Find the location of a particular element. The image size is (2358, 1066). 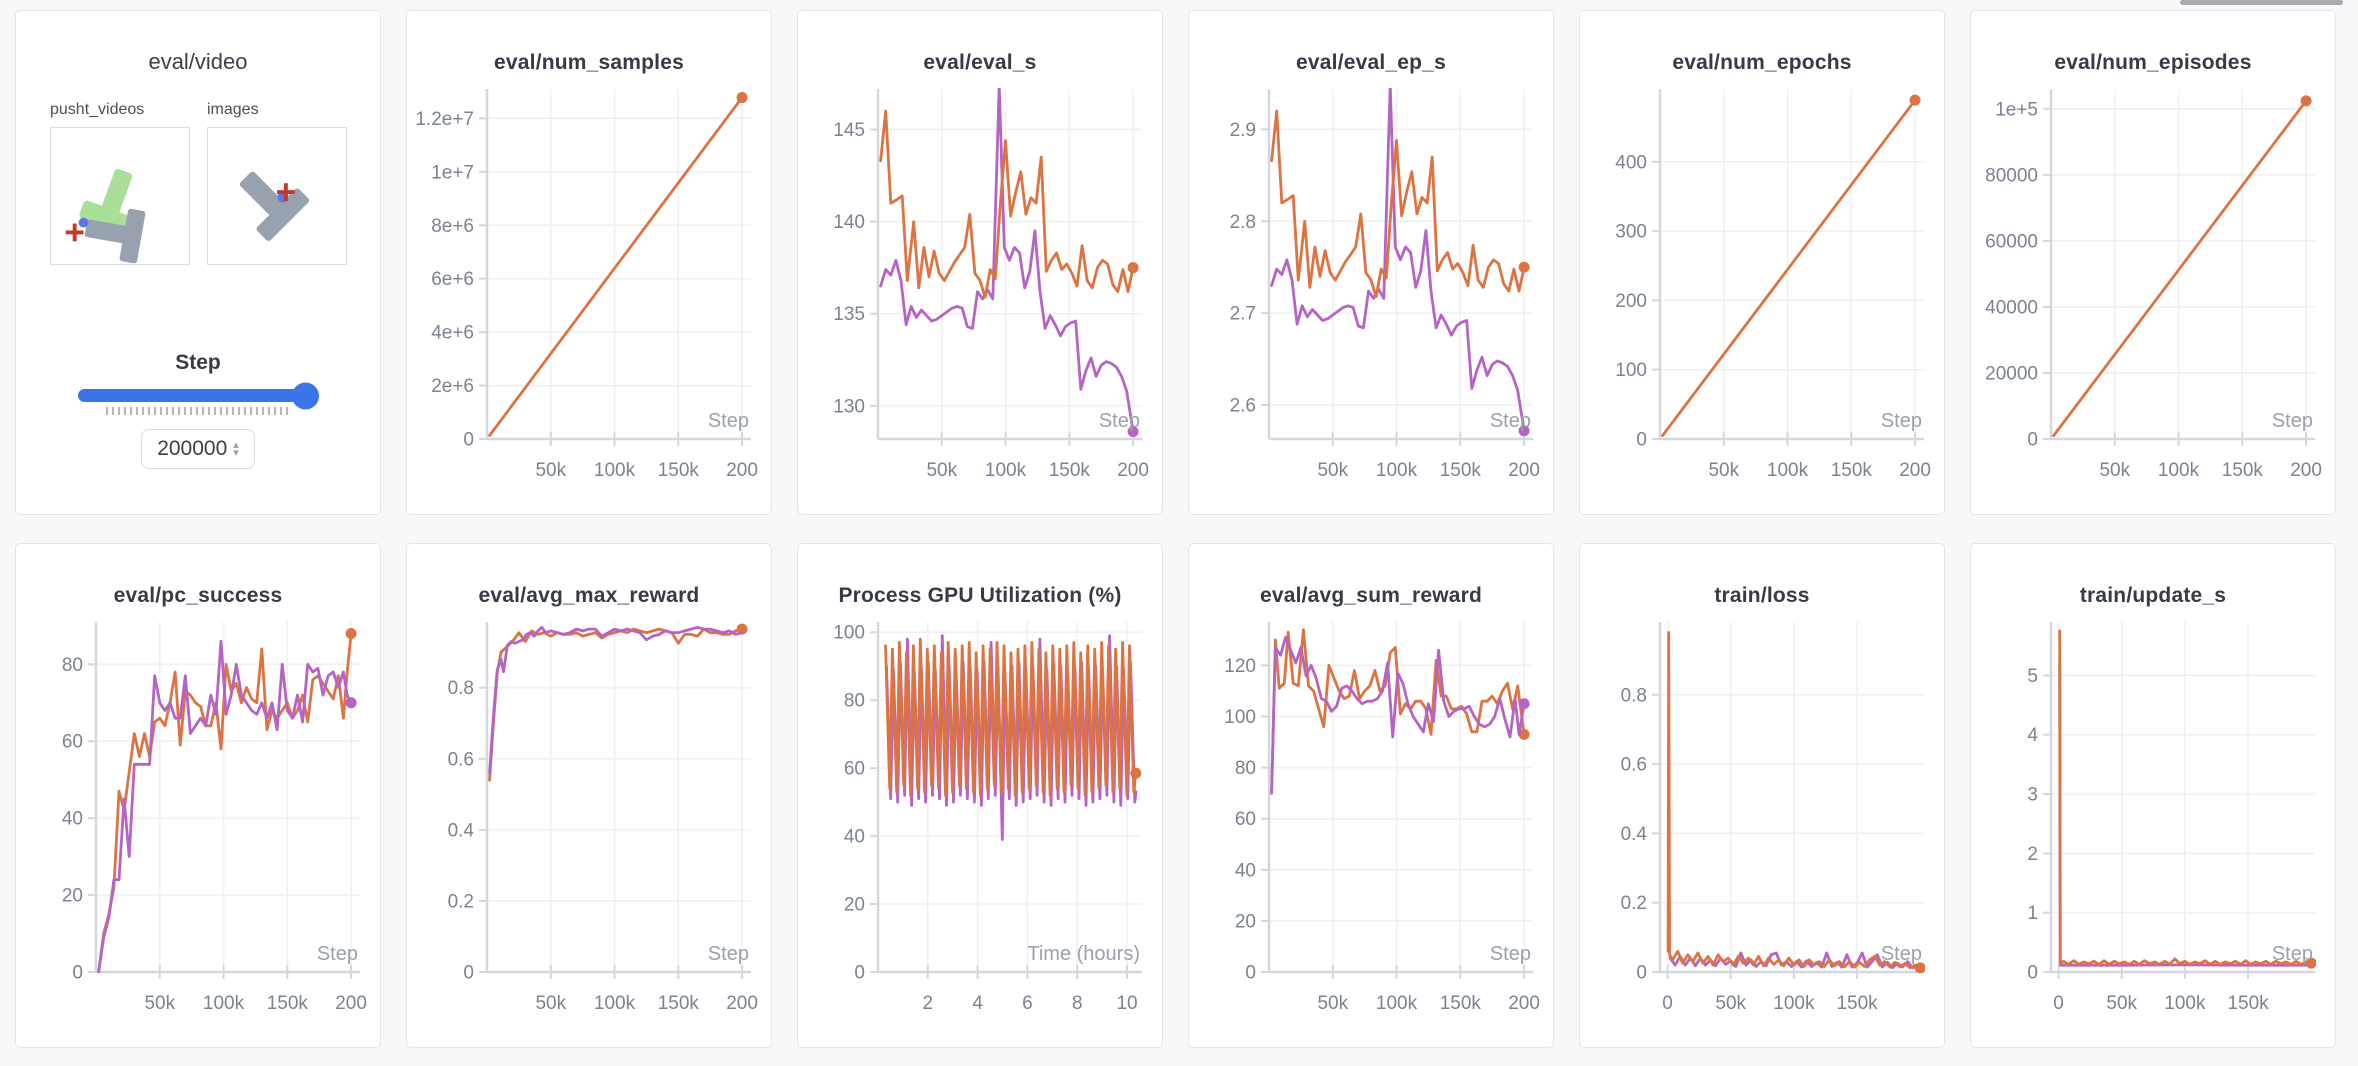

media-item-pusht-videos: pusht_videos is located at coordinates (120, 183).